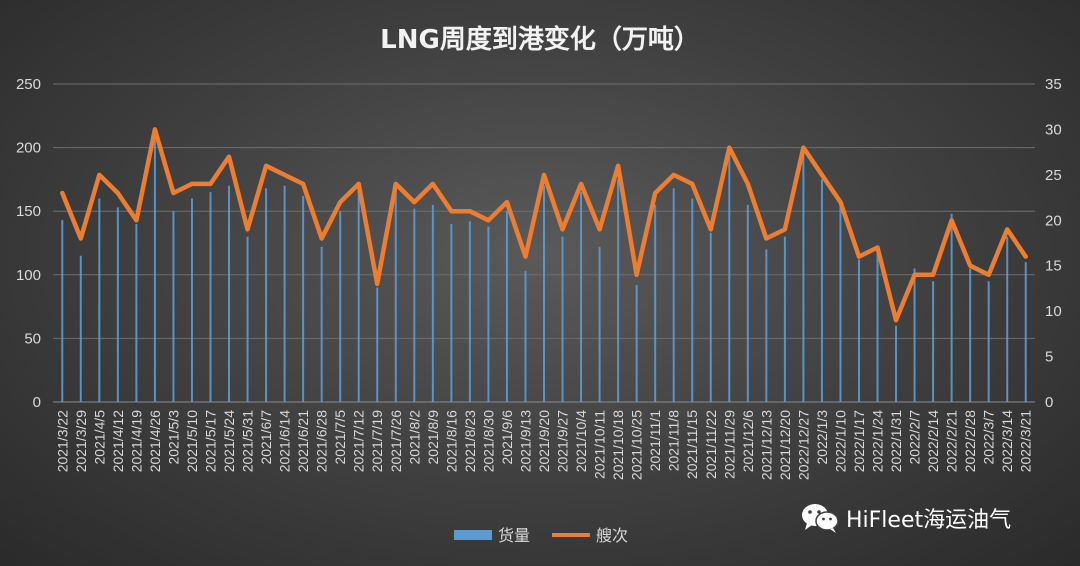 The image size is (1080, 566). I want to click on x-tick-label: 2021/5/17, so click(210, 441).